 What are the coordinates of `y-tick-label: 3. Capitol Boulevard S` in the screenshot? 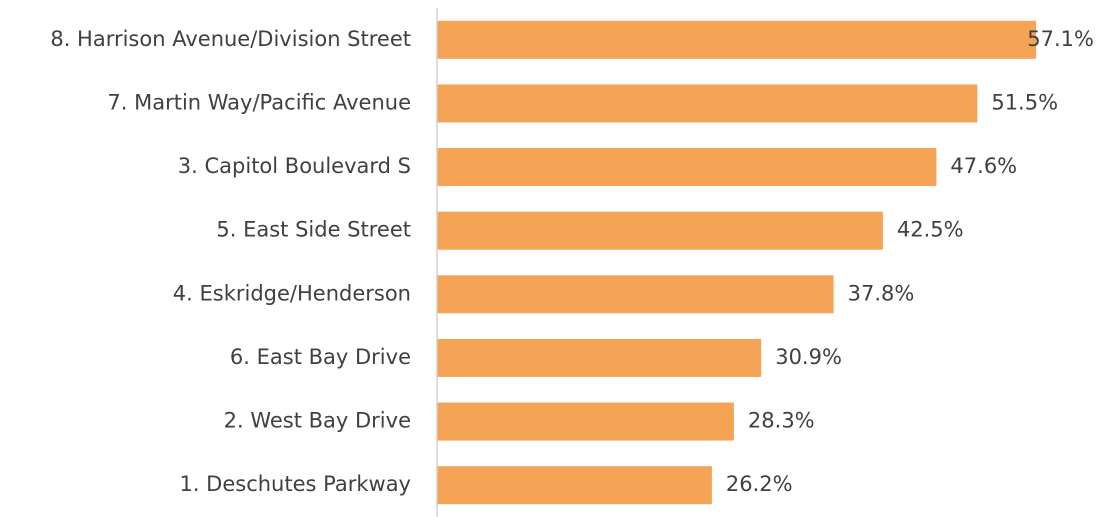 It's located at (294, 166).